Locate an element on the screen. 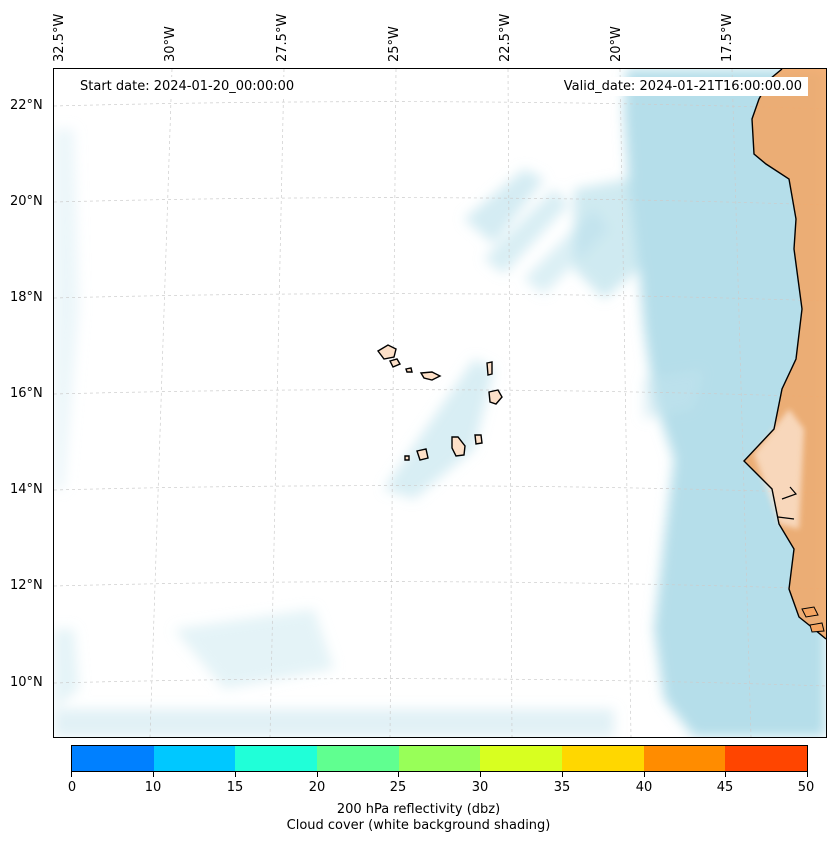  grid-lat-16n is located at coordinates (440, 393).